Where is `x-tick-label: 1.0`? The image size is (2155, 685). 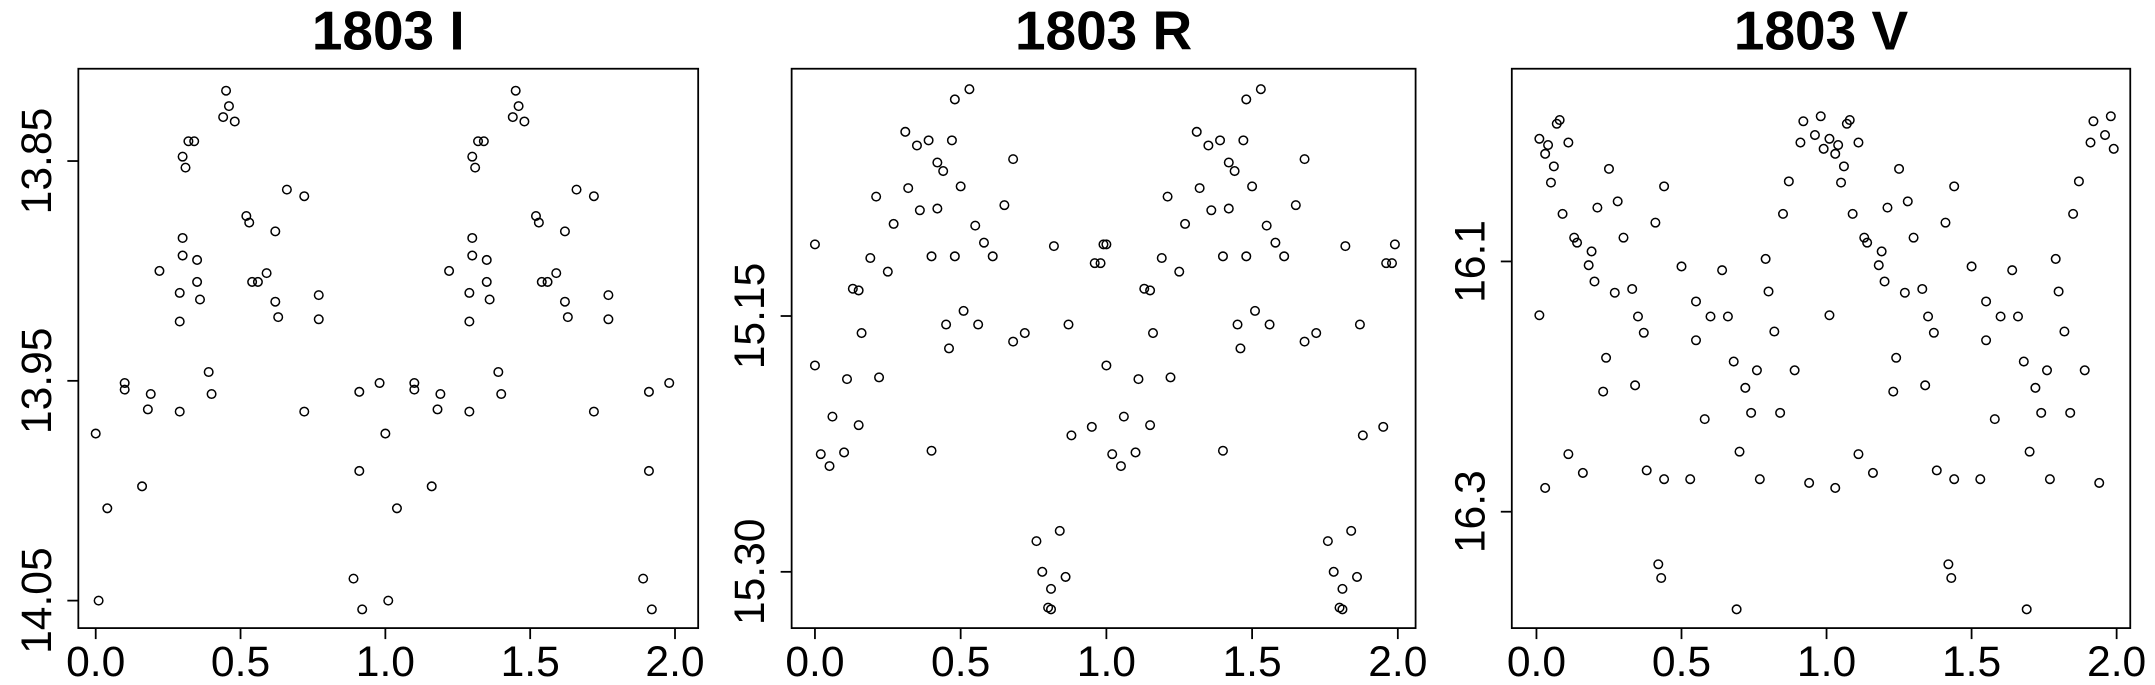 x-tick-label: 1.0 is located at coordinates (1826, 661).